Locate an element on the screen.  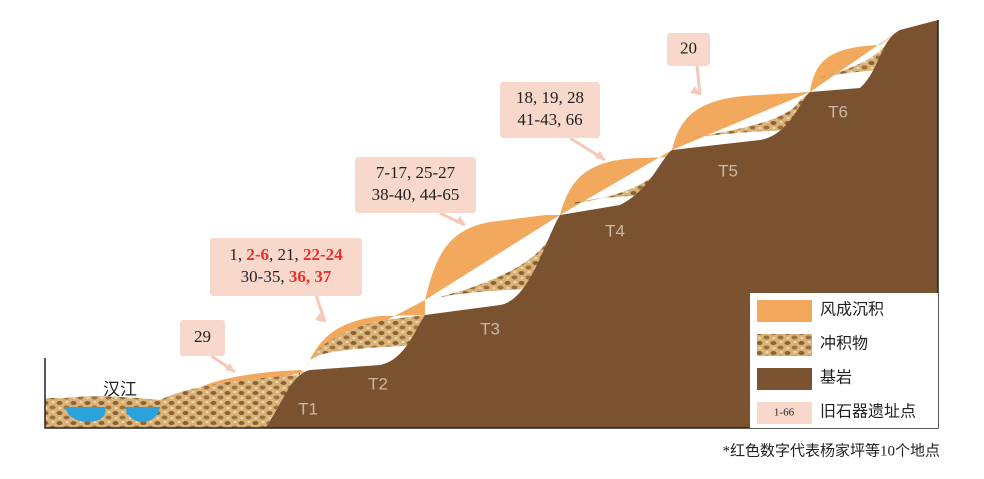
site-number: 2-6 is located at coordinates (257, 254).